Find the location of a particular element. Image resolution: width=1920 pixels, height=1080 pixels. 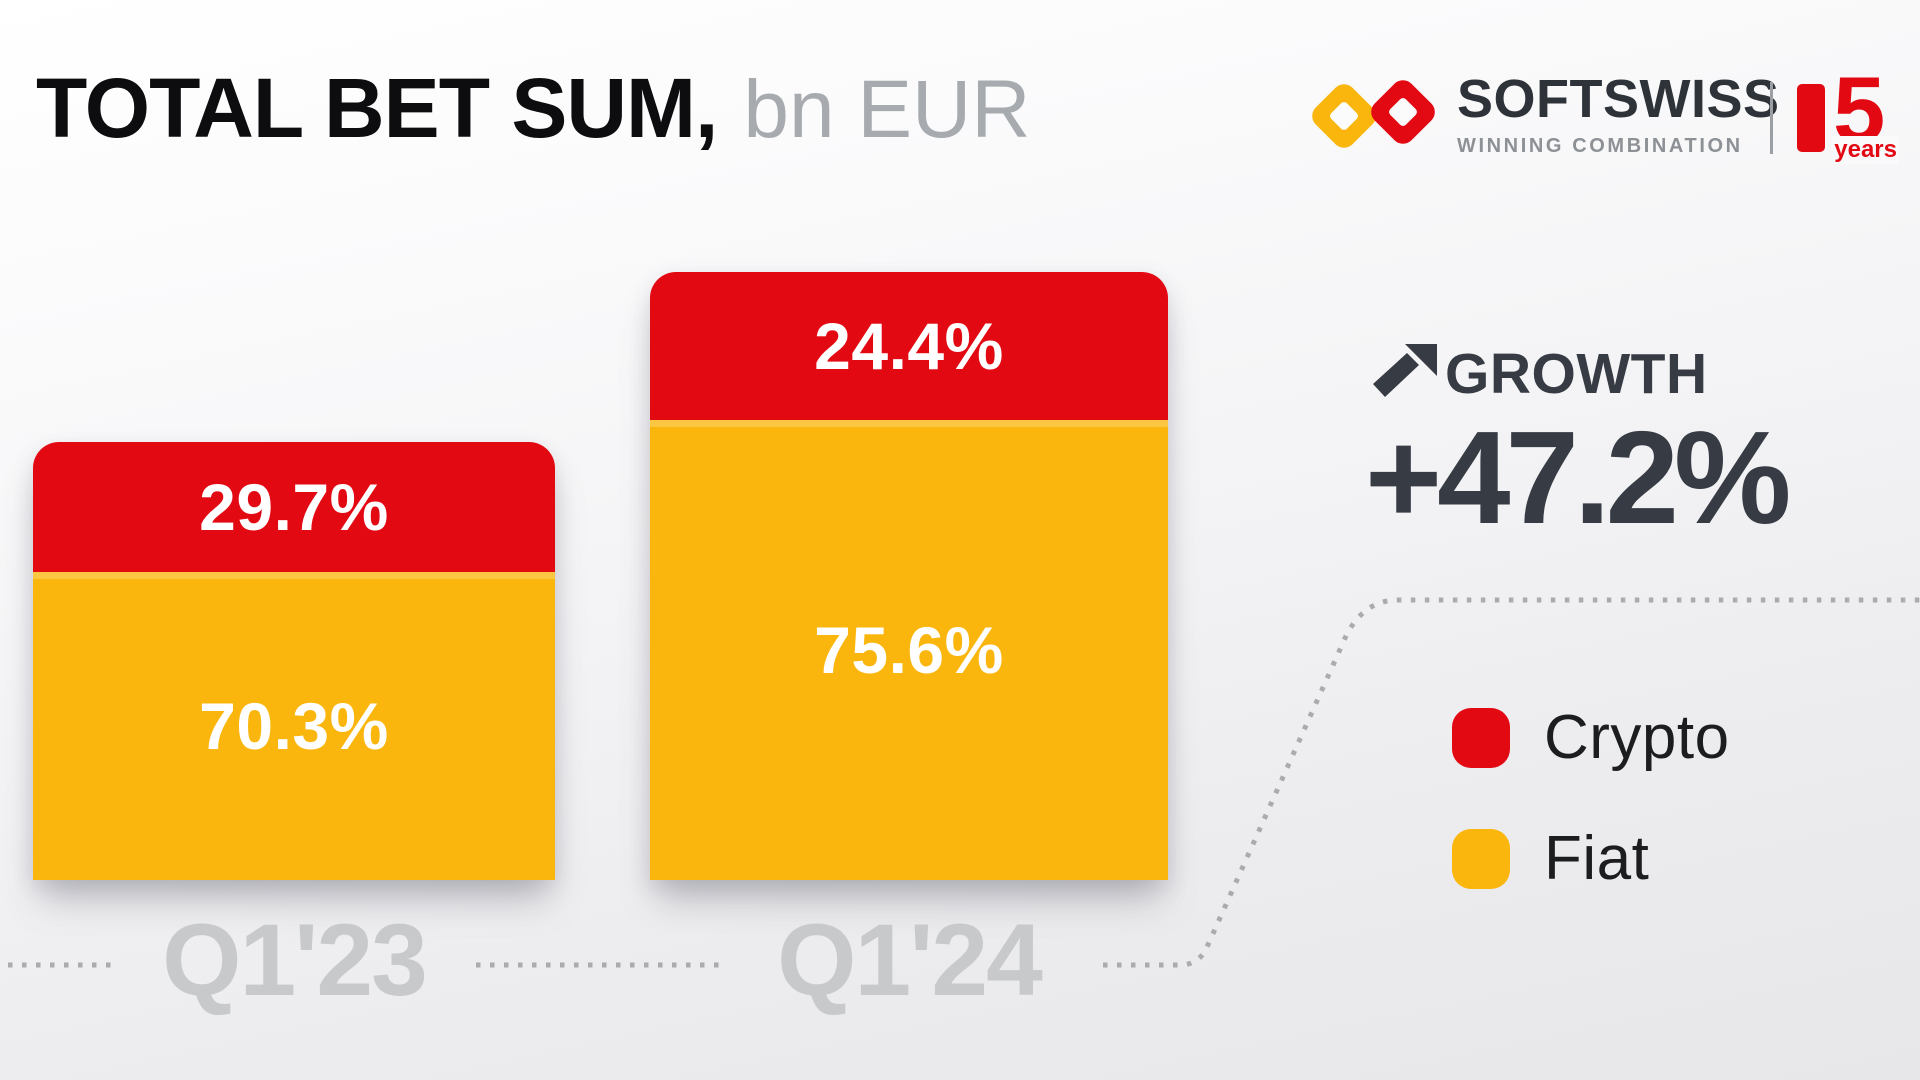

segment-value-label: 29.7% is located at coordinates (294, 507).